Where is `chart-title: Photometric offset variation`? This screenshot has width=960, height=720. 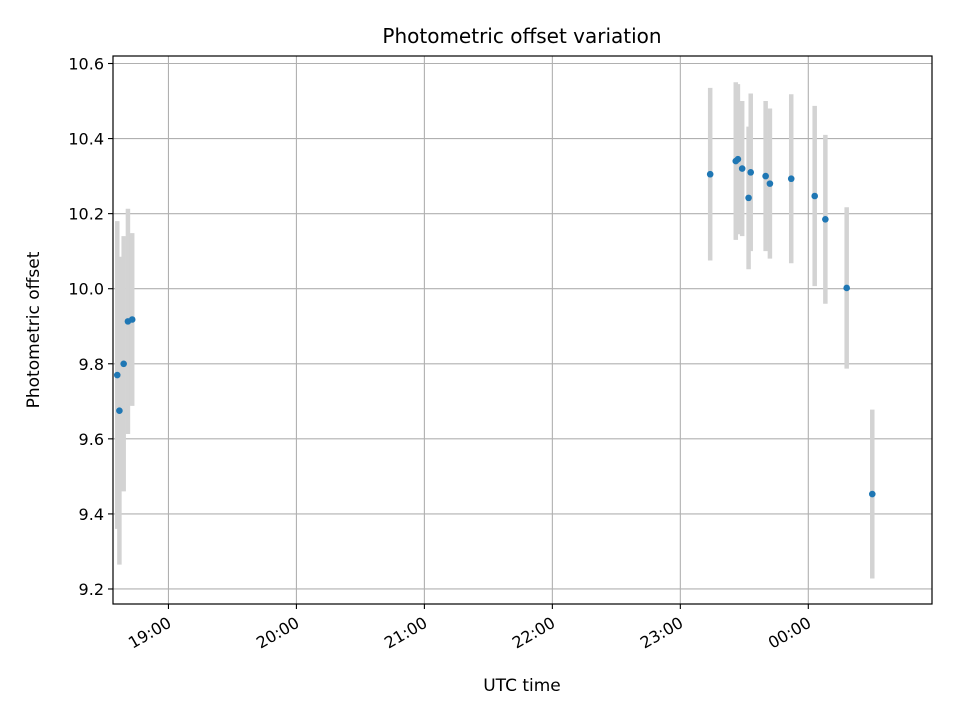
chart-title: Photometric offset variation is located at coordinates (521, 36).